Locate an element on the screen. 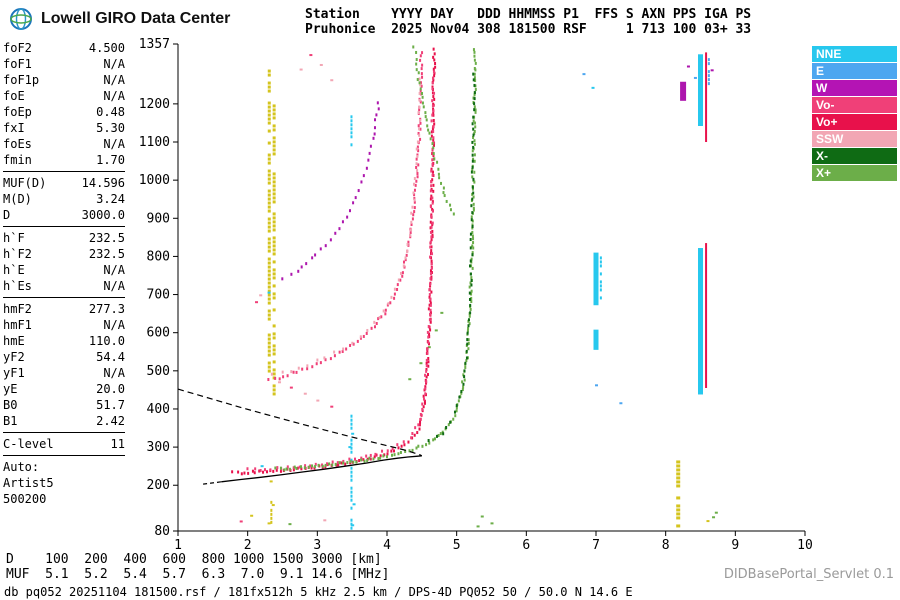 This screenshot has width=900, height=600. legend-item-vo-: Vo- is located at coordinates (854, 105).